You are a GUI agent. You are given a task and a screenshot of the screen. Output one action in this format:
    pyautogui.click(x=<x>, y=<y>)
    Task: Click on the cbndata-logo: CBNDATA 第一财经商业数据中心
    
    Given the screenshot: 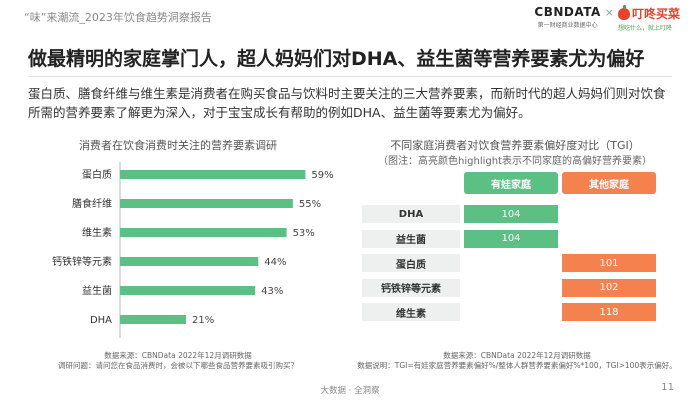 What is the action you would take?
    pyautogui.click(x=567, y=17)
    